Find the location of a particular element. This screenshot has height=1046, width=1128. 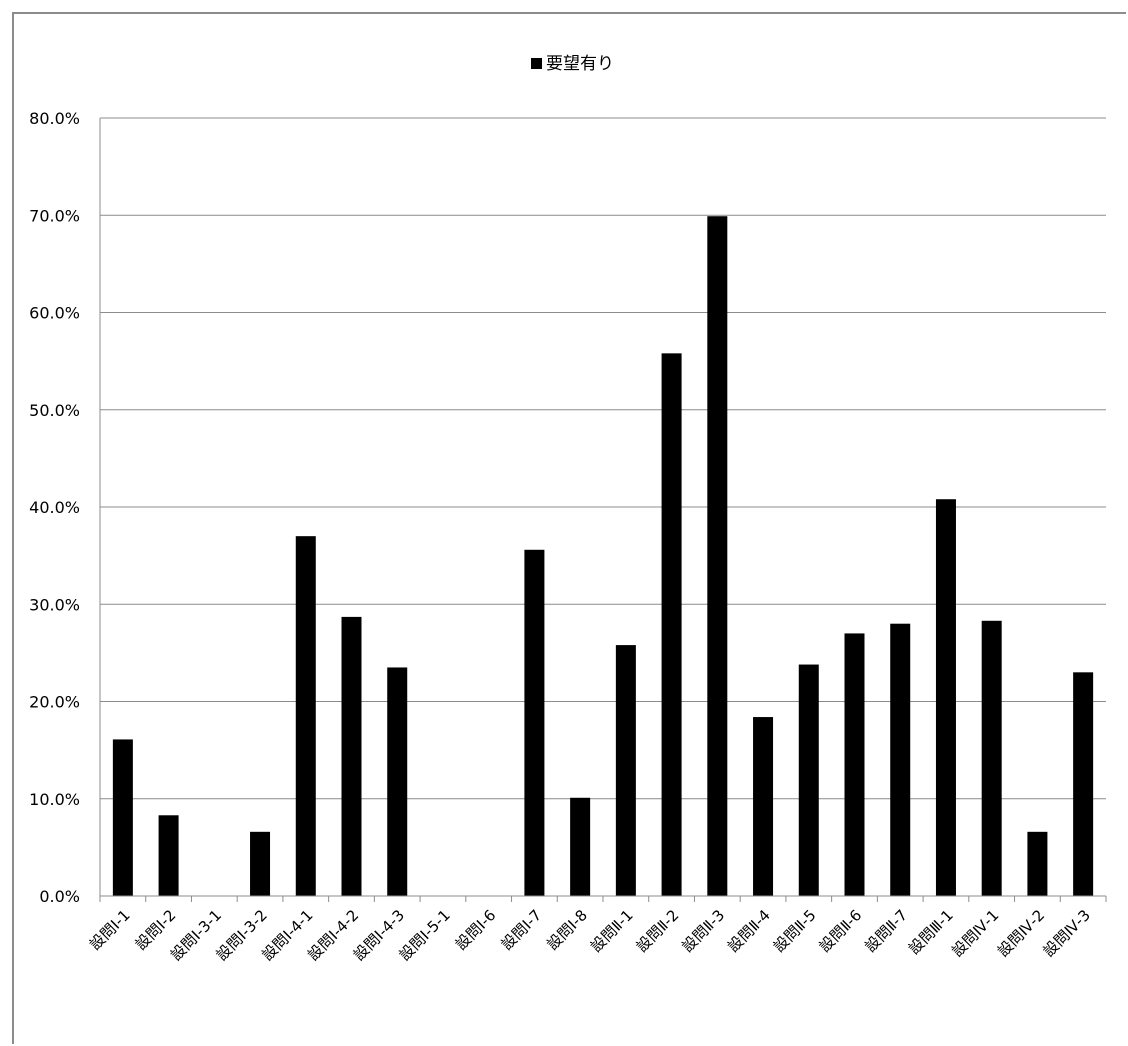

x-tick-label: 設問Ⅱ-6 is located at coordinates (841, 931).